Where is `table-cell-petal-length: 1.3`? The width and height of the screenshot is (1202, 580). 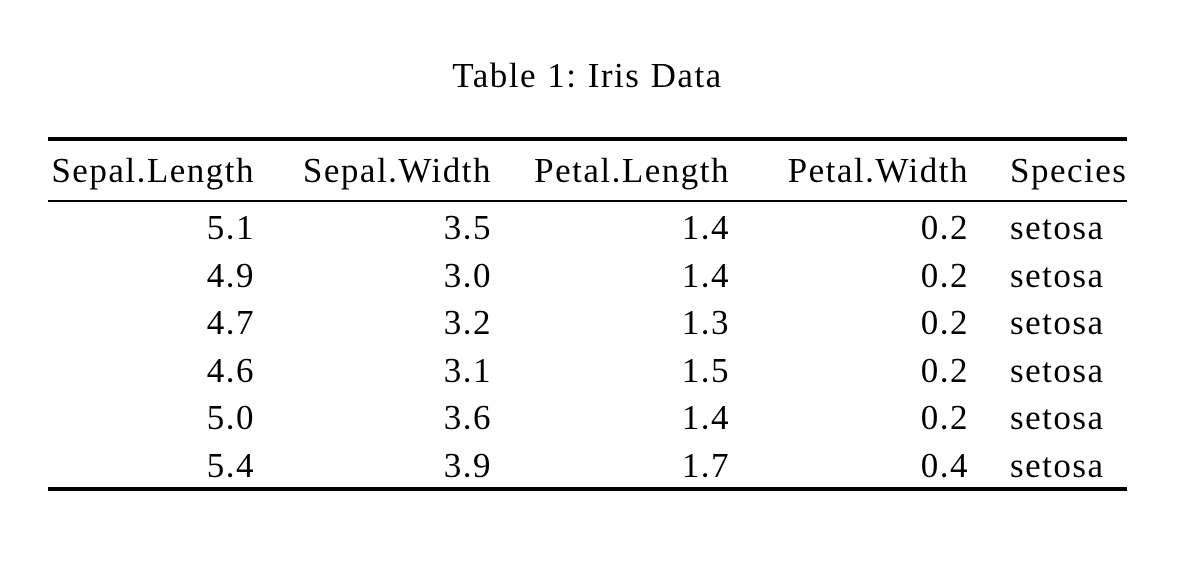 table-cell-petal-length: 1.3 is located at coordinates (705, 322).